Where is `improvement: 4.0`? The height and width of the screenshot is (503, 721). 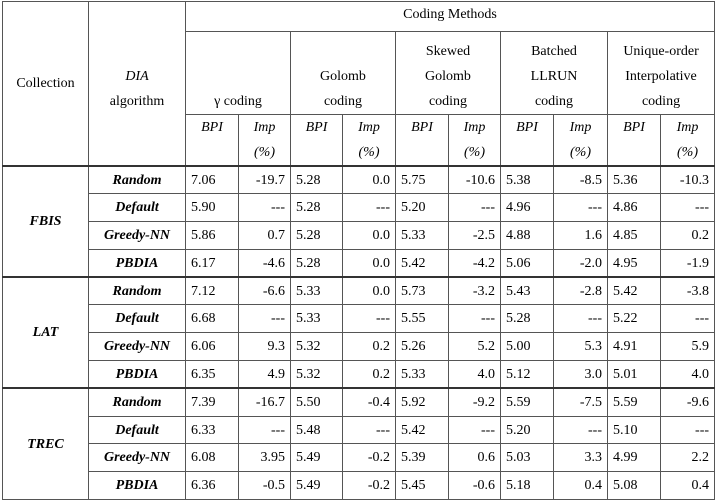
improvement: 4.0 is located at coordinates (486, 374).